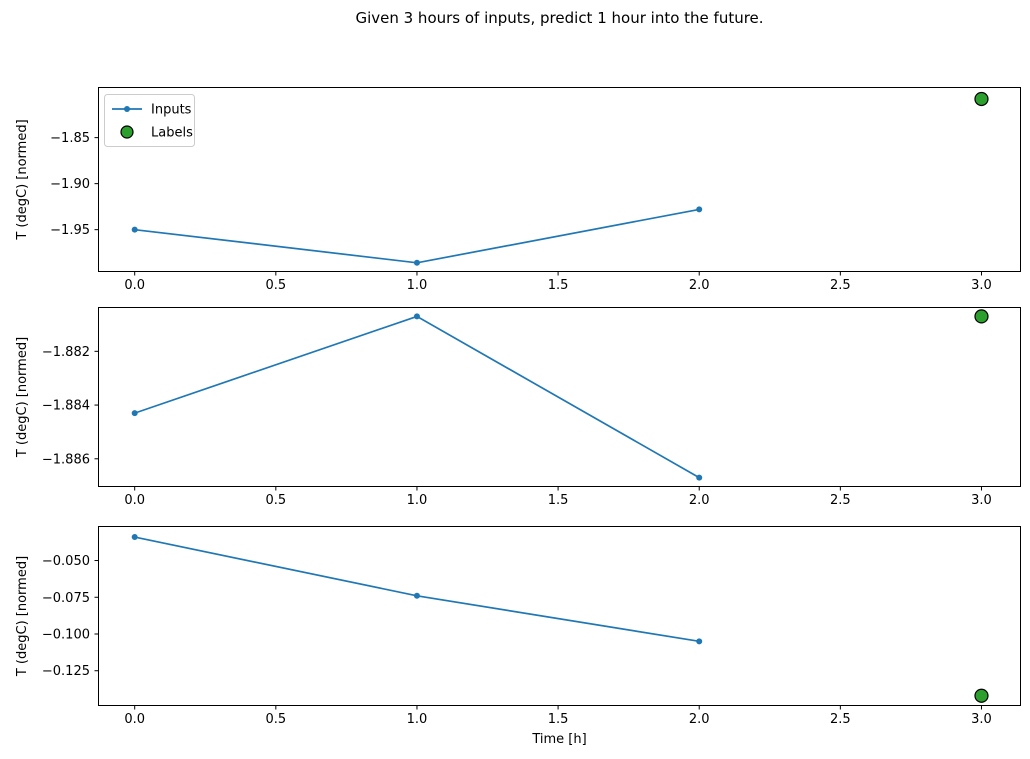  What do you see at coordinates (70, 184) in the screenshot?
I see `y-tick-label: −1.90` at bounding box center [70, 184].